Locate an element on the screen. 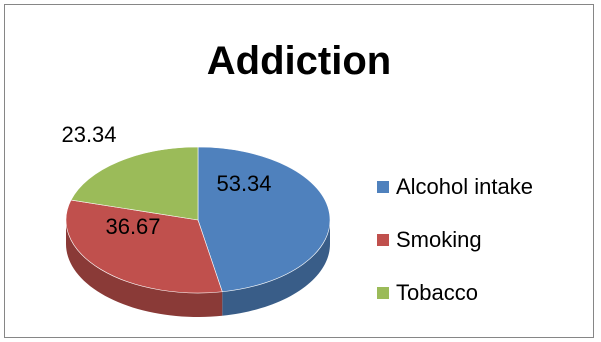 Image resolution: width=601 pixels, height=342 pixels. legend-swatch-smoking is located at coordinates (383, 239).